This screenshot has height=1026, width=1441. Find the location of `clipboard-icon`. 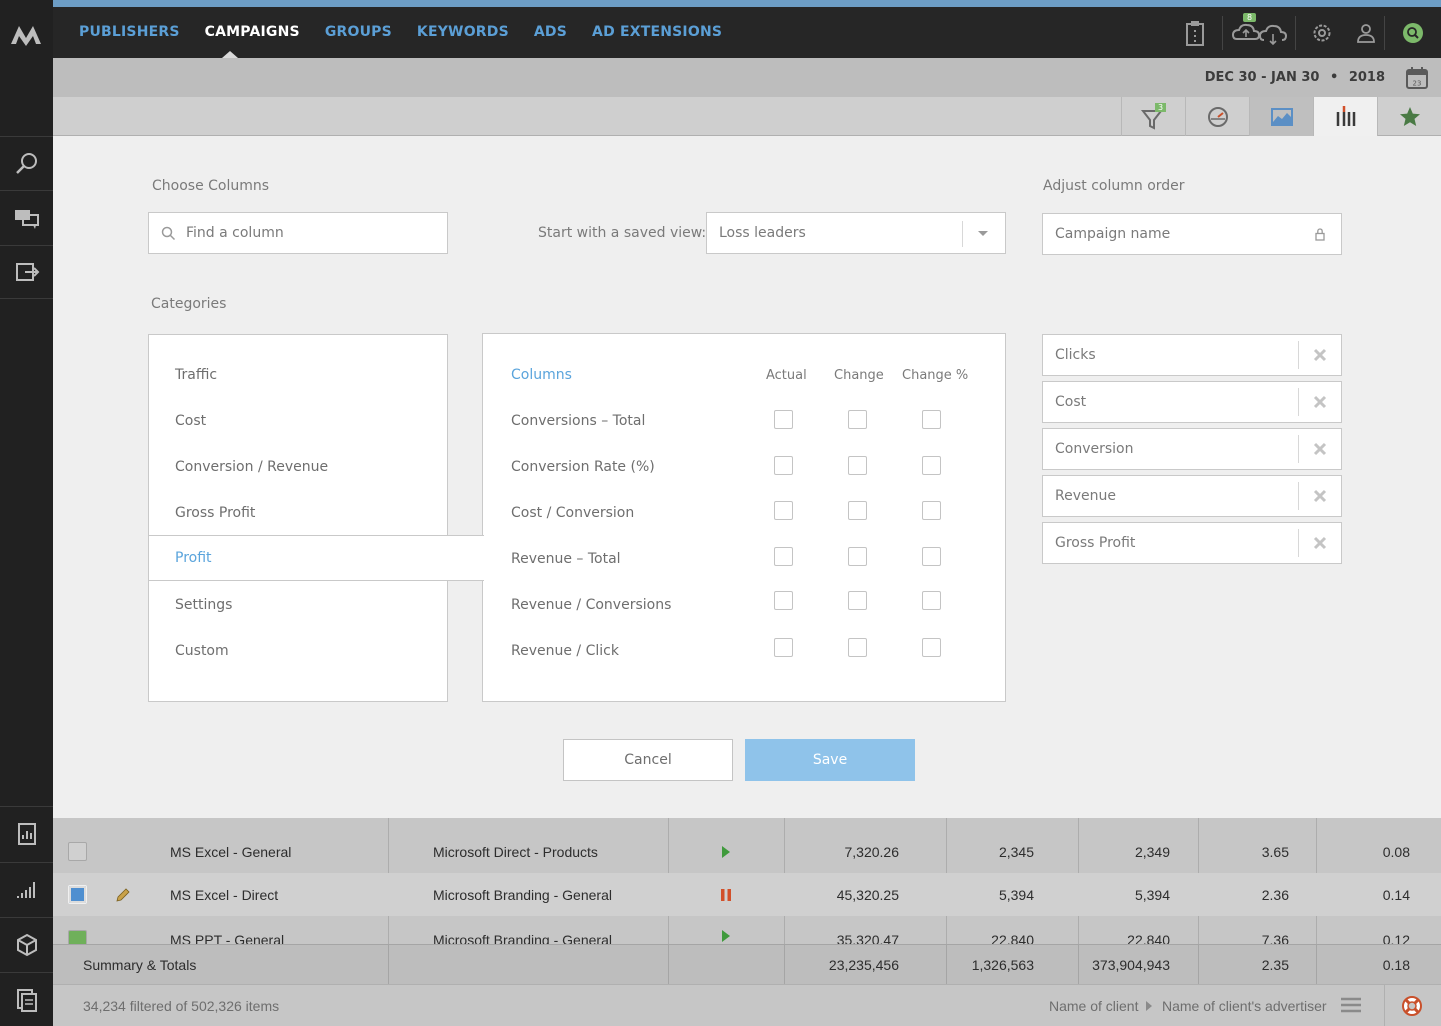

clipboard-icon is located at coordinates (1195, 32).